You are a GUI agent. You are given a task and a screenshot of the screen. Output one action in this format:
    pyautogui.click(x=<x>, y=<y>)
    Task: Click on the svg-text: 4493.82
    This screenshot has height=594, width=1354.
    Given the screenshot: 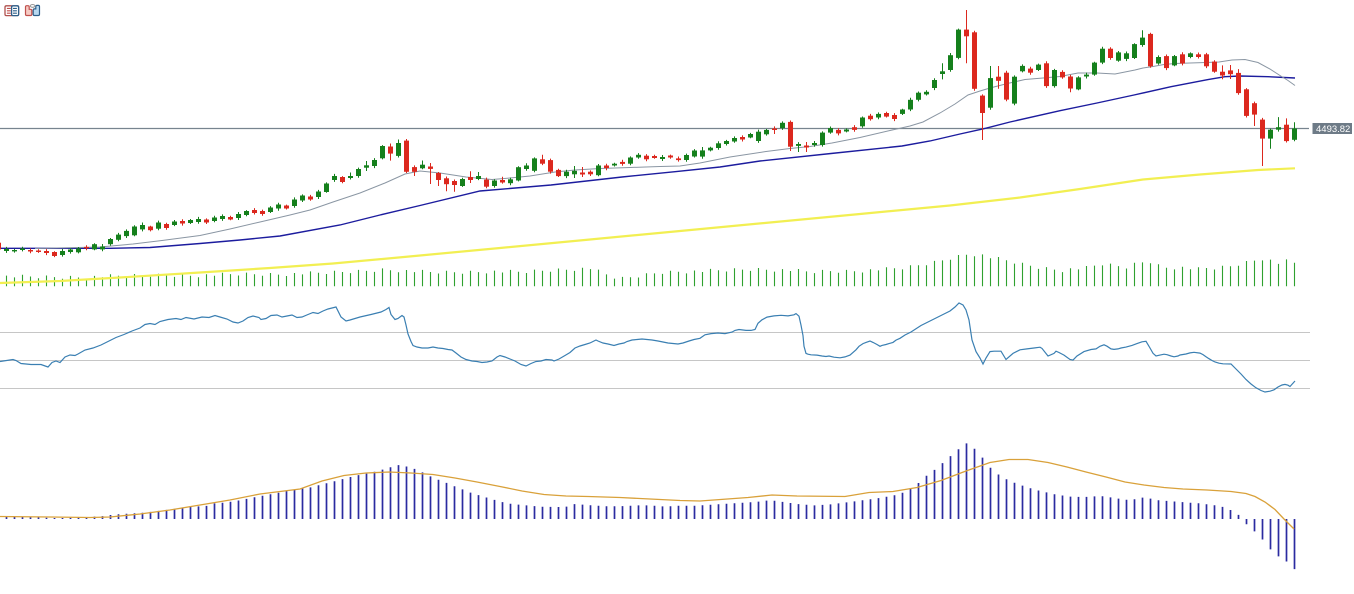 What is the action you would take?
    pyautogui.click(x=1333, y=129)
    